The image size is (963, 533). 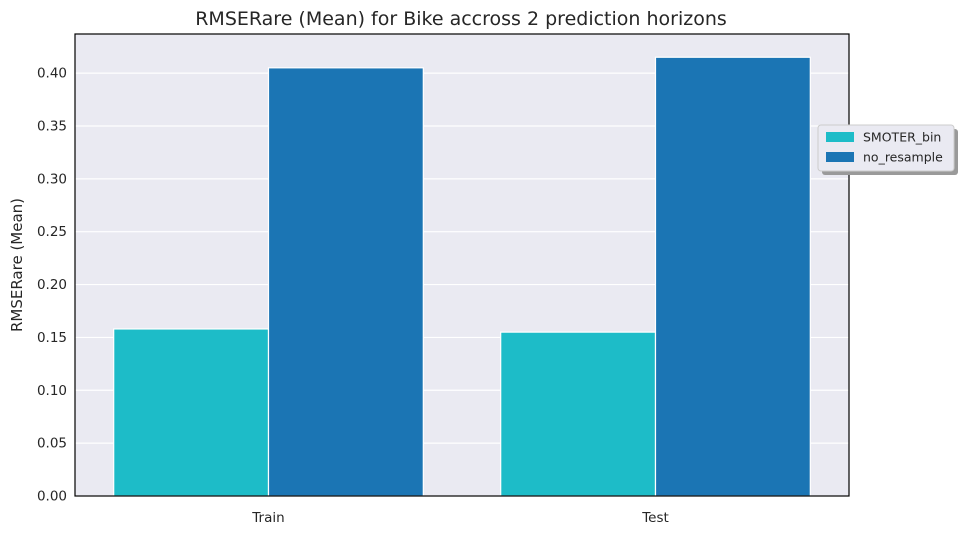 I want to click on y-axis-ticks: 0.00 0.05 0.10 0.15 0.20 0.25 0.30 0.35 0.40, so click(x=52, y=285).